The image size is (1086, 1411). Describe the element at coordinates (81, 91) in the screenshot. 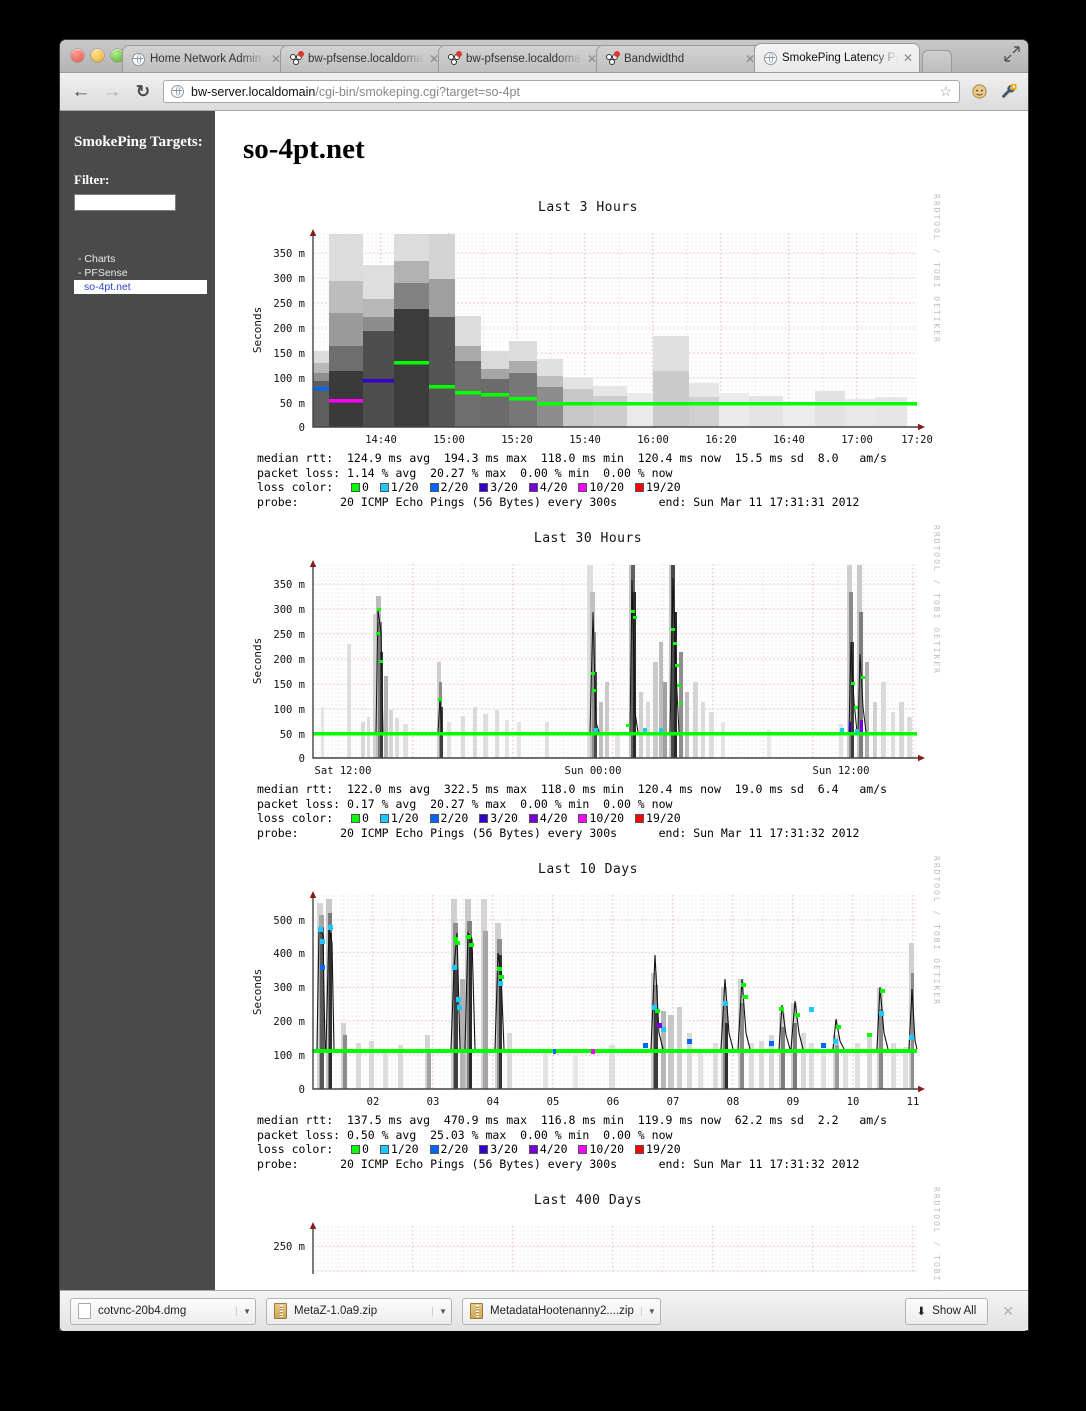

I see `back-arrow-icon: ←` at that location.